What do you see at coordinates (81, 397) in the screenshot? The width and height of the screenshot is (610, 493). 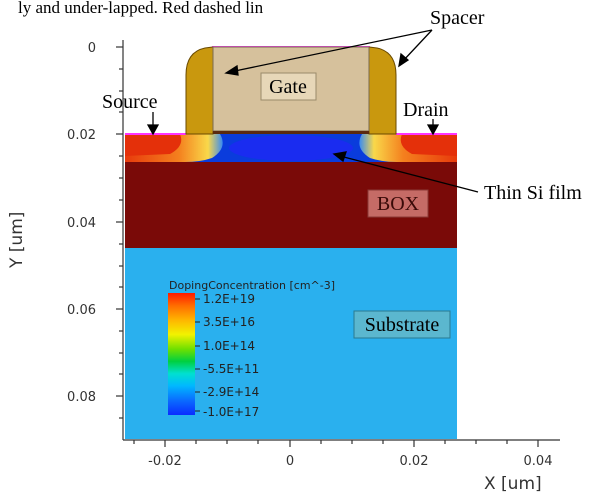 I see `y-tick-label: 0.08` at bounding box center [81, 397].